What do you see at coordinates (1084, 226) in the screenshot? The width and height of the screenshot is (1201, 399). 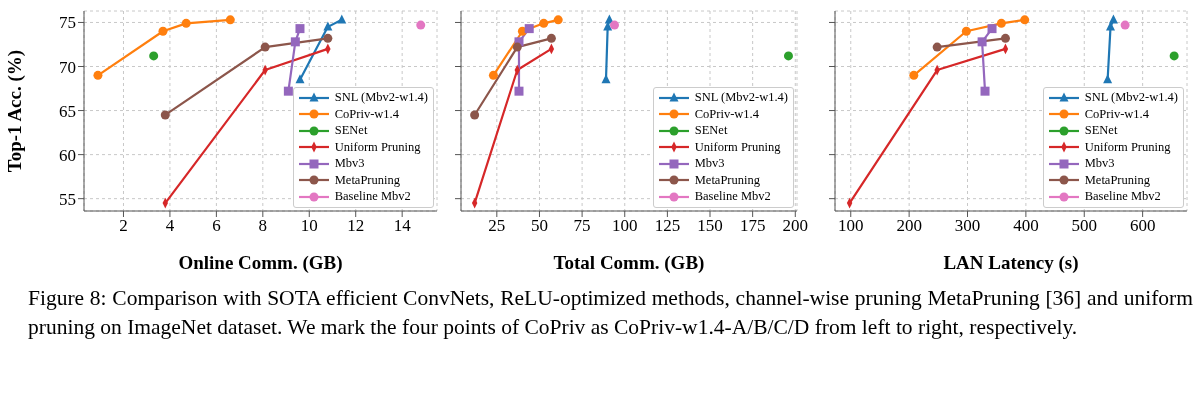 I see `x-tick-label: 500` at bounding box center [1084, 226].